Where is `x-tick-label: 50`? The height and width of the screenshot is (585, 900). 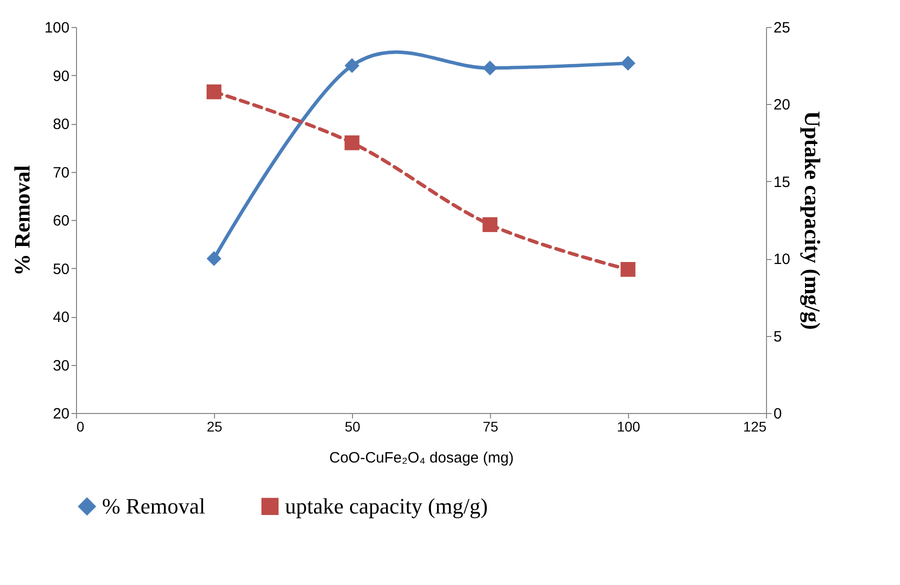
x-tick-label: 50 is located at coordinates (352, 426).